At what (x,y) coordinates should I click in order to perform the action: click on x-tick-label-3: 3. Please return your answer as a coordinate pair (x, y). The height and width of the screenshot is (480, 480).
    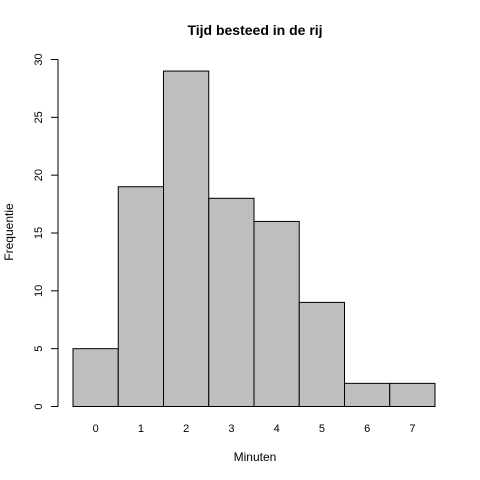
    Looking at the image, I should click on (231, 429).